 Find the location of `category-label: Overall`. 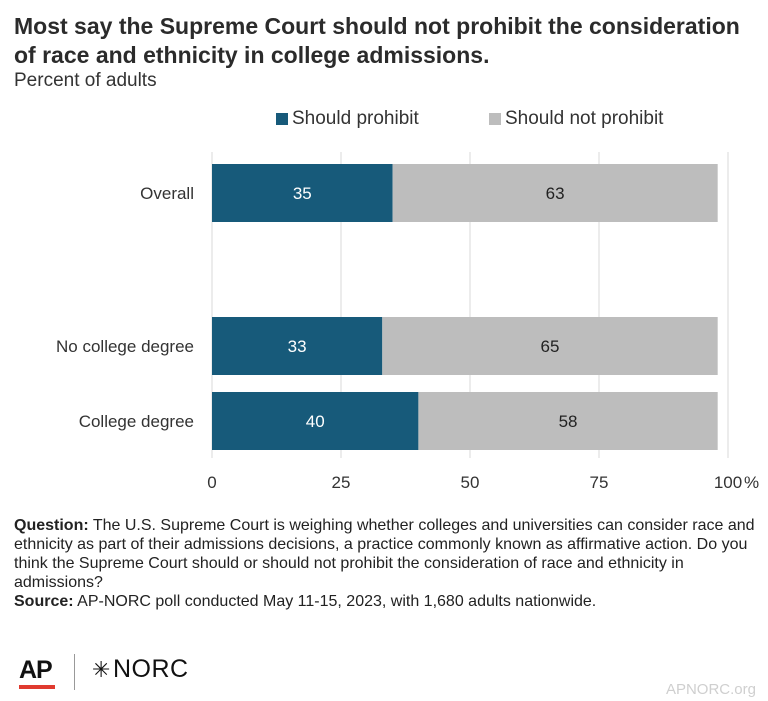

category-label: Overall is located at coordinates (167, 193).